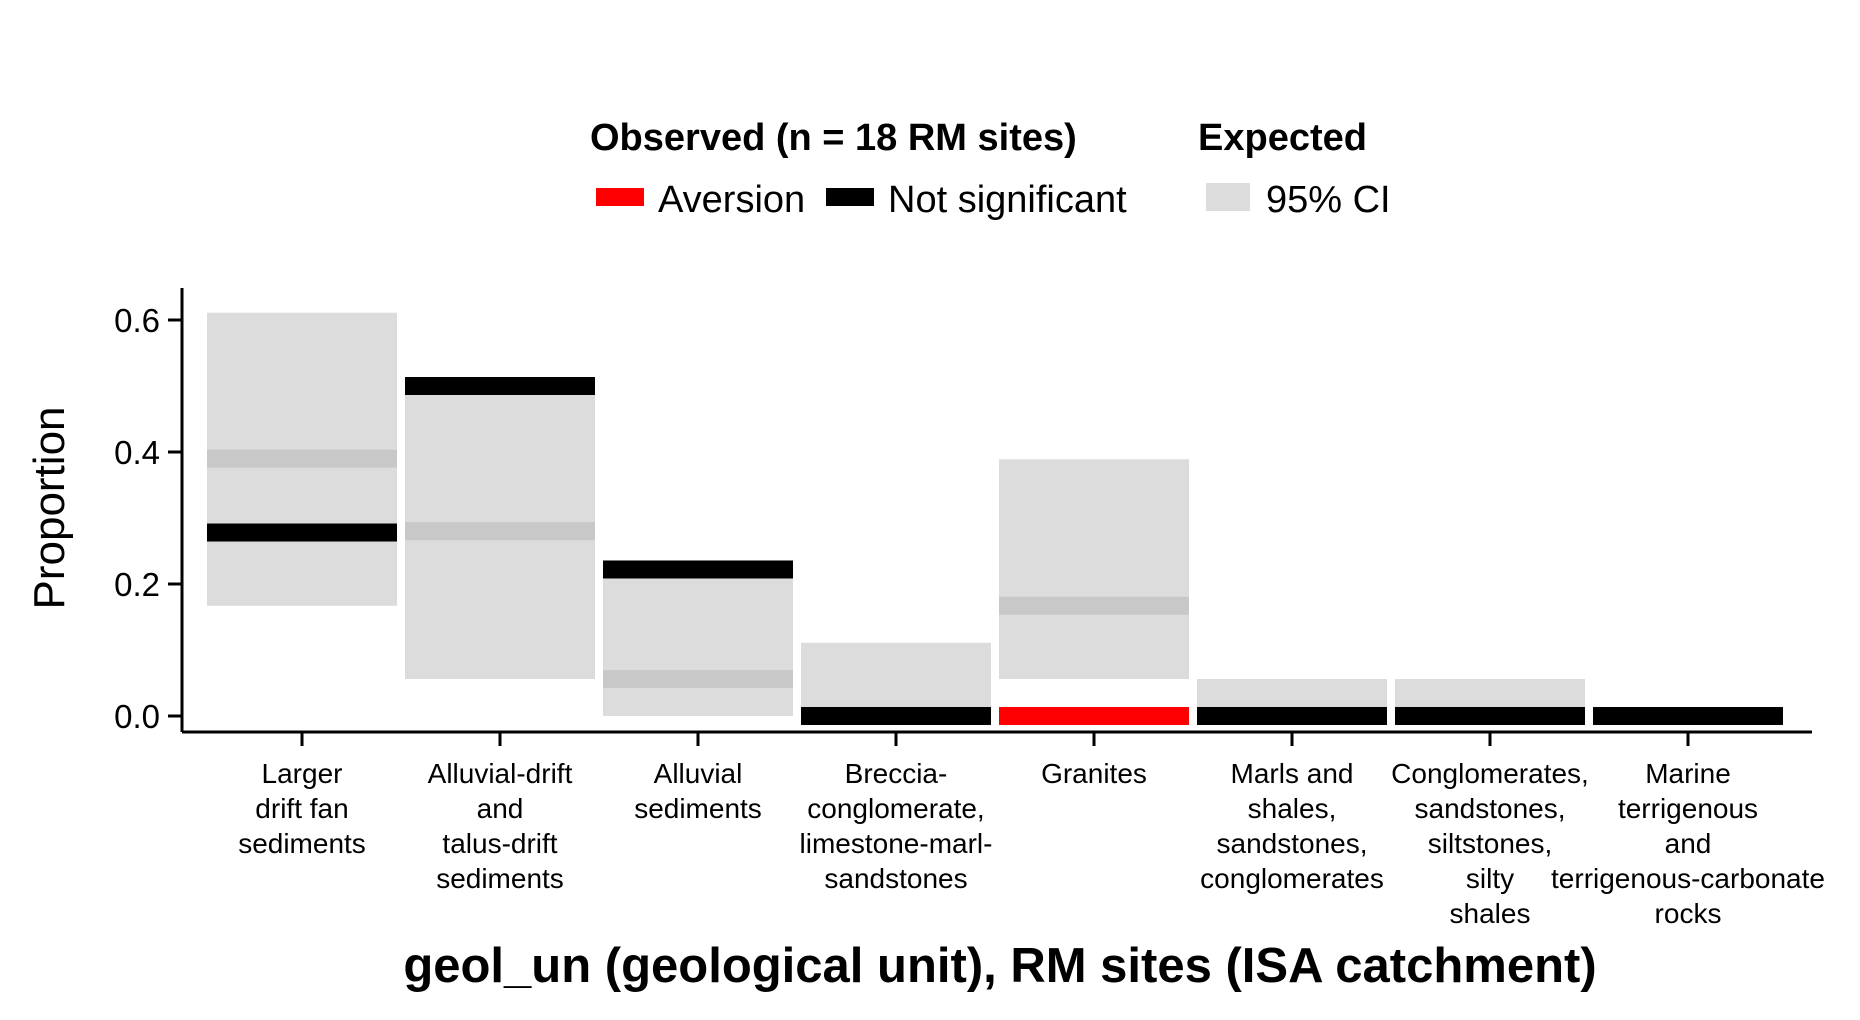 The width and height of the screenshot is (1860, 1020). What do you see at coordinates (49, 507) in the screenshot?
I see `y-axis-title: Proportion` at bounding box center [49, 507].